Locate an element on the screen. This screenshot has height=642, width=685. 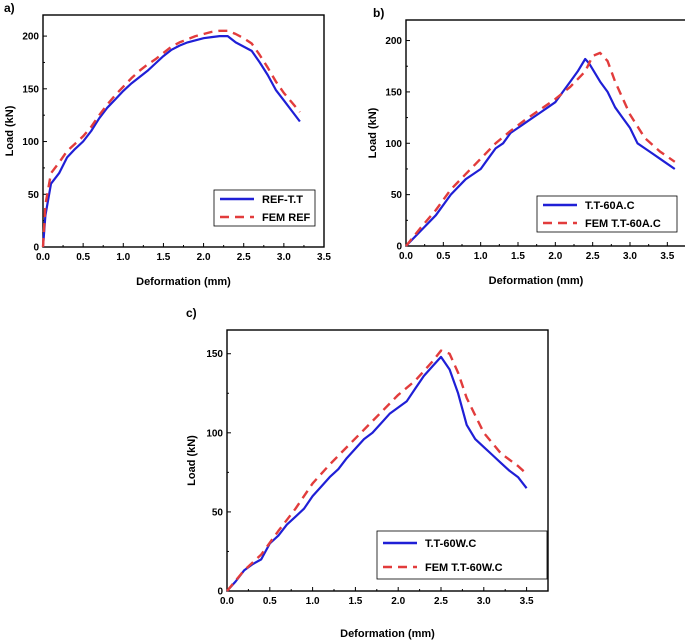
series-line-fem-ref is located at coordinates (171, 138).